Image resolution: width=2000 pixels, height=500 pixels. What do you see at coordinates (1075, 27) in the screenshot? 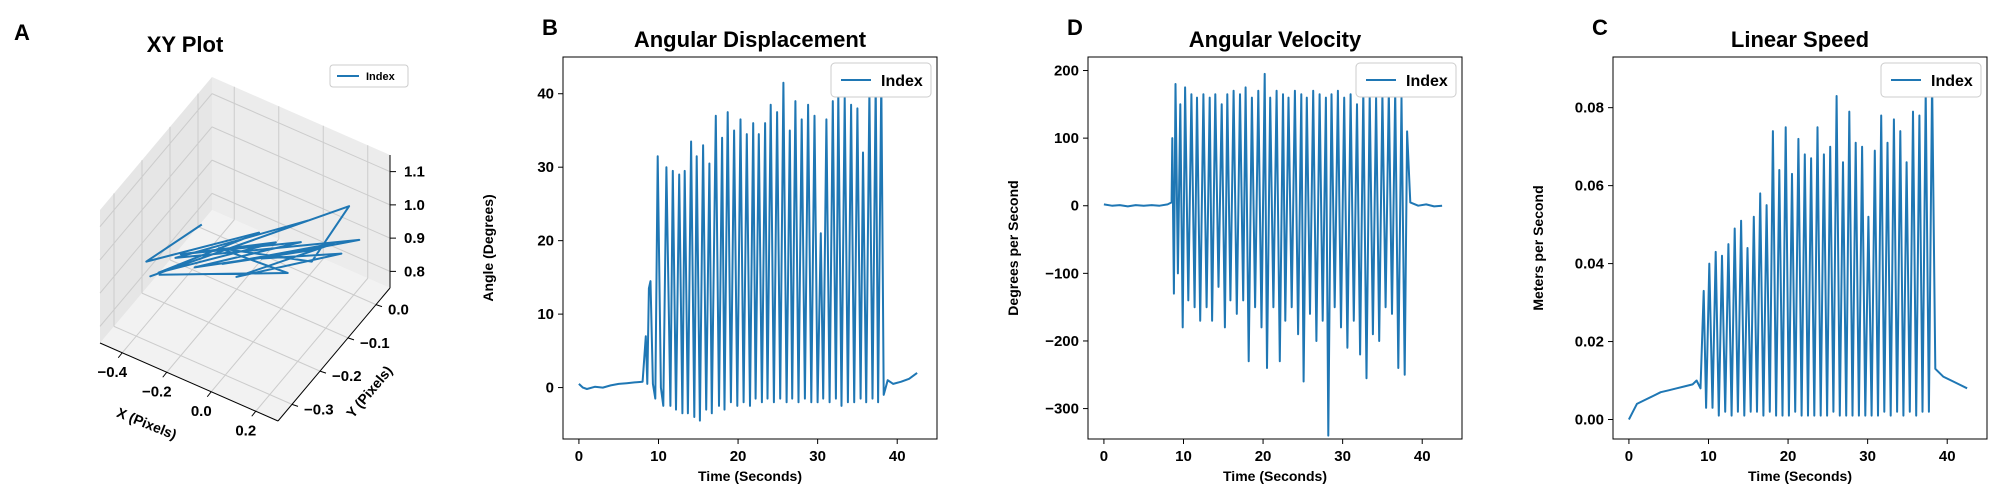
I see `panel-letter-d: D` at bounding box center [1075, 27].